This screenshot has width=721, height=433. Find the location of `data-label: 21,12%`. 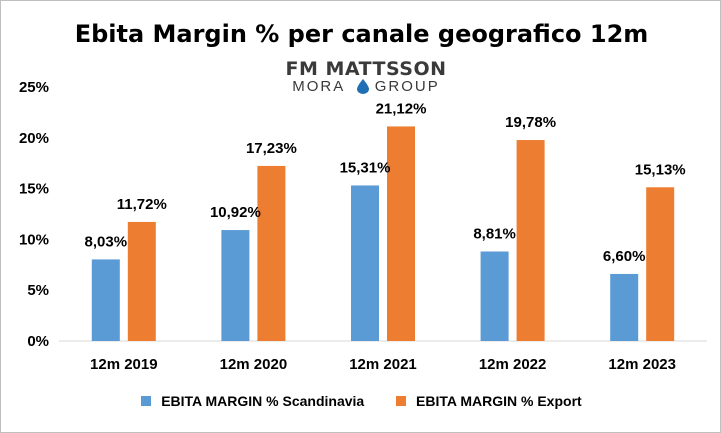

data-label: 21,12% is located at coordinates (401, 108).